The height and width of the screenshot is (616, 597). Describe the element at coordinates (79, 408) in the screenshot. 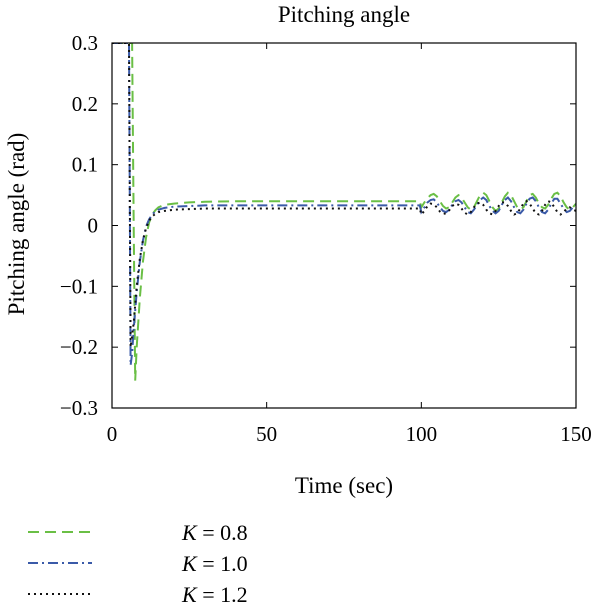

I see `y-tick-label: −0.3` at that location.